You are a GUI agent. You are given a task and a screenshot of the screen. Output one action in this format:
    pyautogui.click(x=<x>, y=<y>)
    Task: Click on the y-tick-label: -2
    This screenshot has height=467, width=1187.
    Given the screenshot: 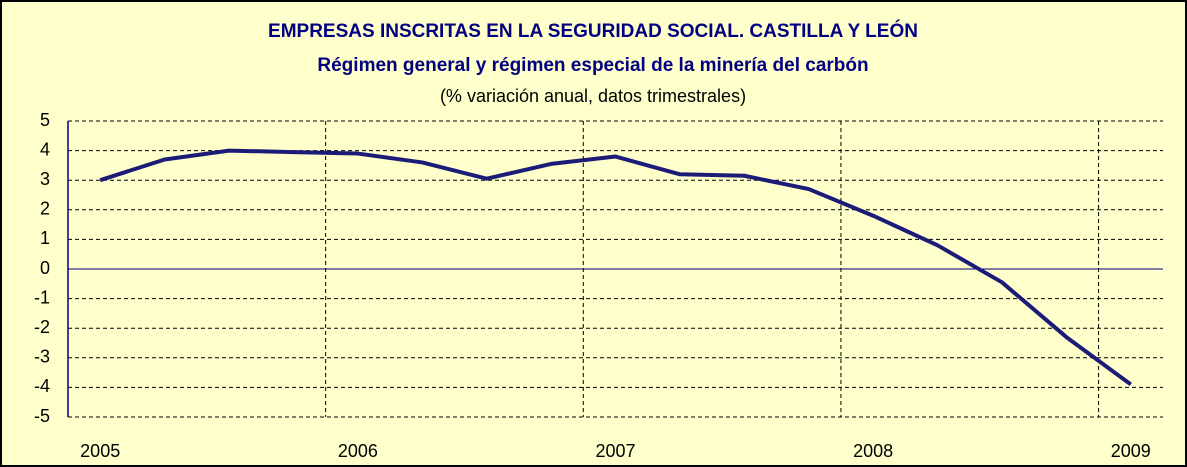 What is the action you would take?
    pyautogui.click(x=42, y=327)
    